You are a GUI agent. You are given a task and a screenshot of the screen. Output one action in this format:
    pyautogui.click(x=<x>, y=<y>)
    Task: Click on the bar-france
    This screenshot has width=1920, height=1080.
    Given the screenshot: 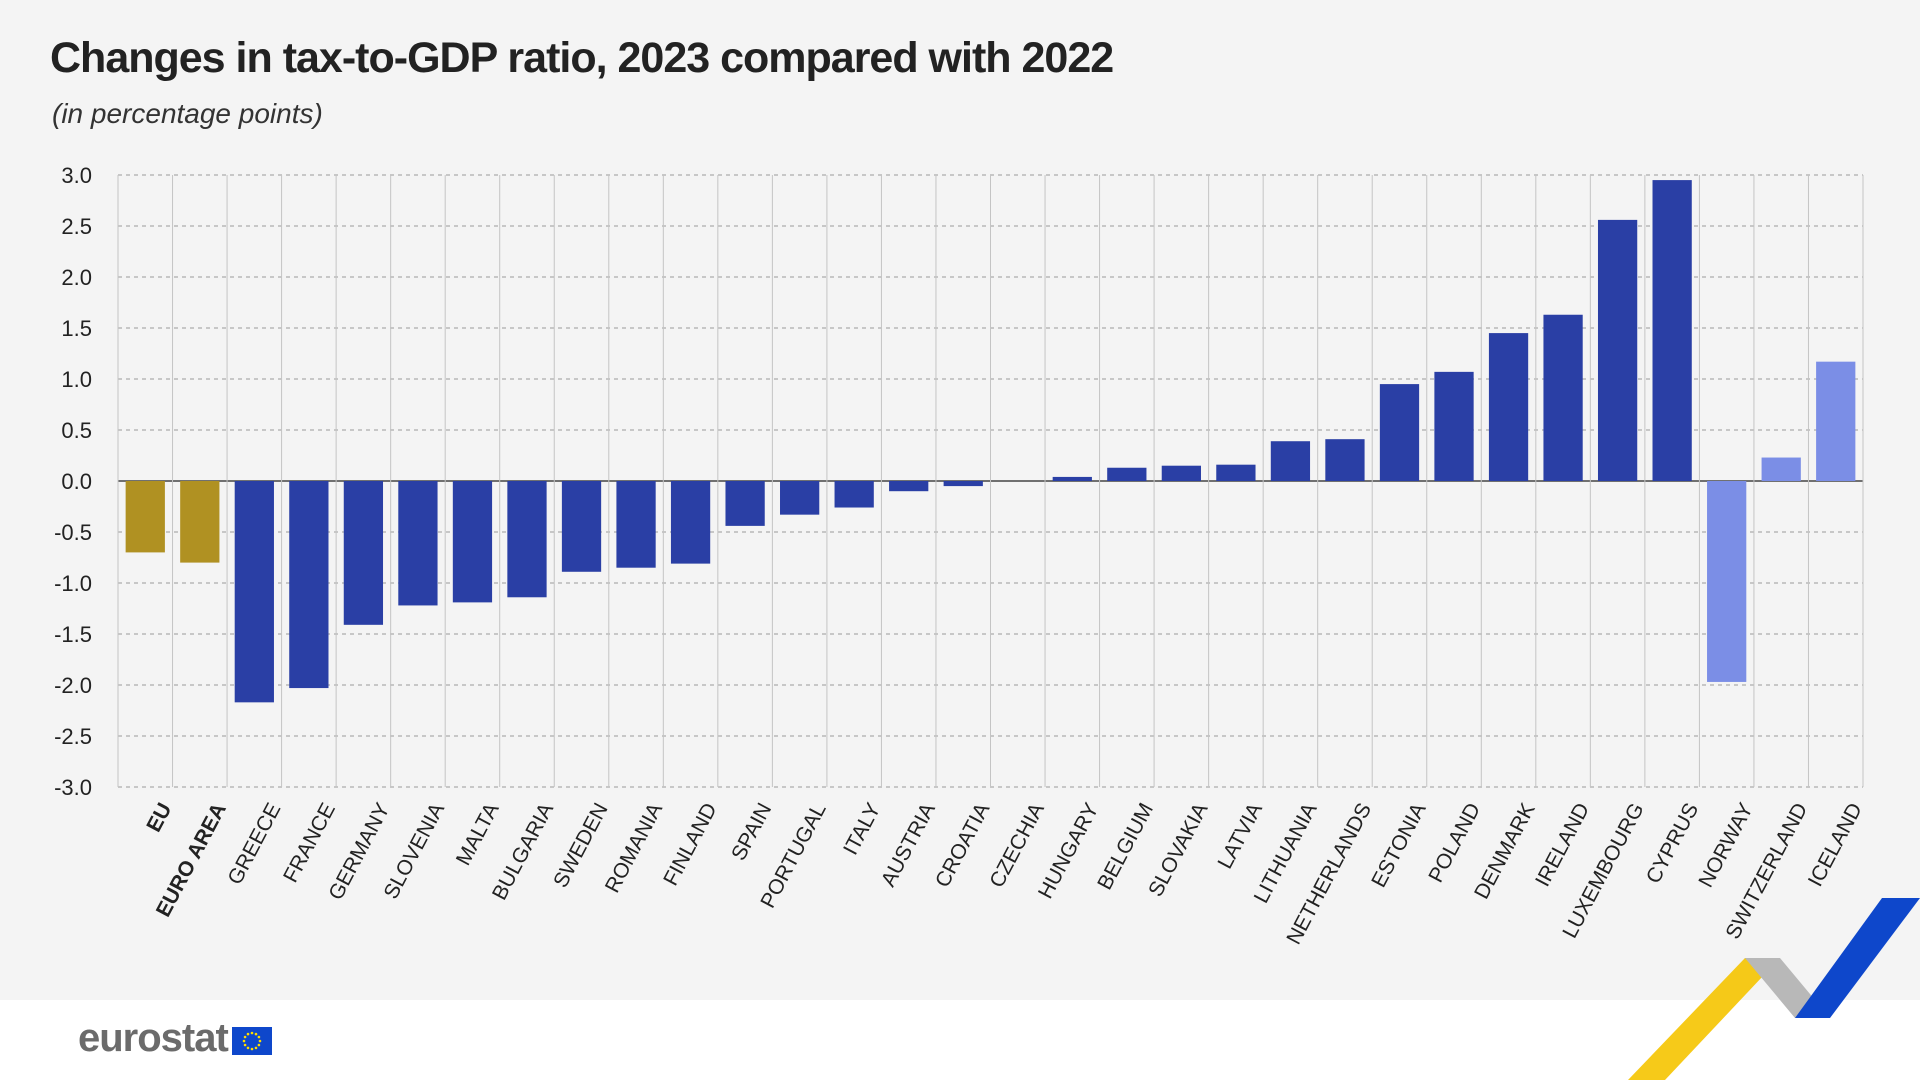 What is the action you would take?
    pyautogui.click(x=309, y=585)
    